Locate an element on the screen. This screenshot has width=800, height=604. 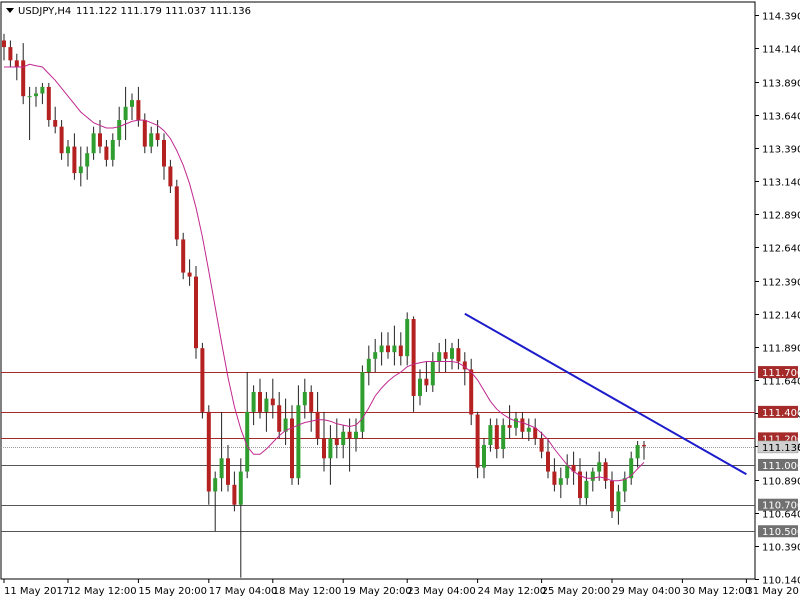
y-tick-label: 113.390 is located at coordinates (781, 150).